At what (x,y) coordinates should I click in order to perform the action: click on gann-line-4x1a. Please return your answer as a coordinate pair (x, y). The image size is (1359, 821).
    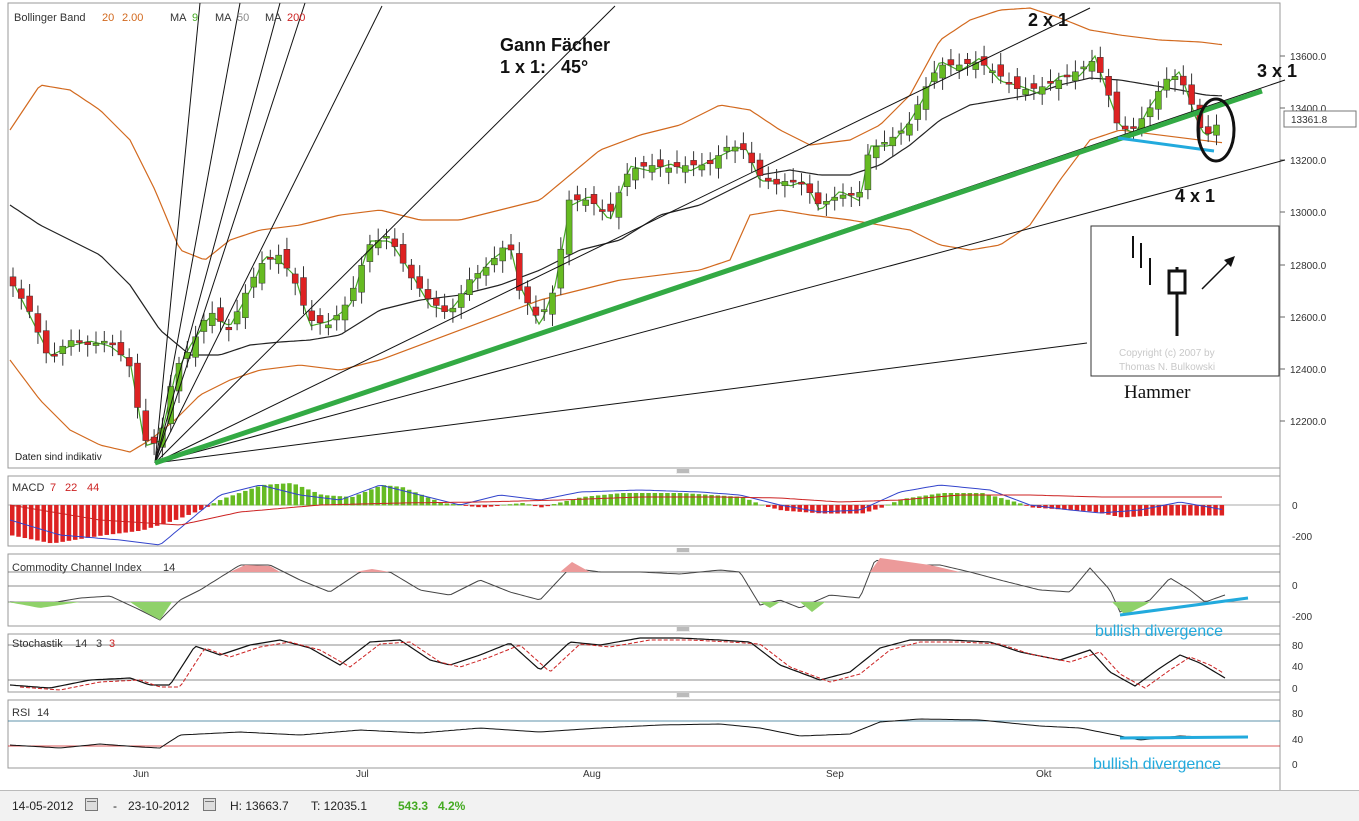
    Looking at the image, I should click on (230, 233).